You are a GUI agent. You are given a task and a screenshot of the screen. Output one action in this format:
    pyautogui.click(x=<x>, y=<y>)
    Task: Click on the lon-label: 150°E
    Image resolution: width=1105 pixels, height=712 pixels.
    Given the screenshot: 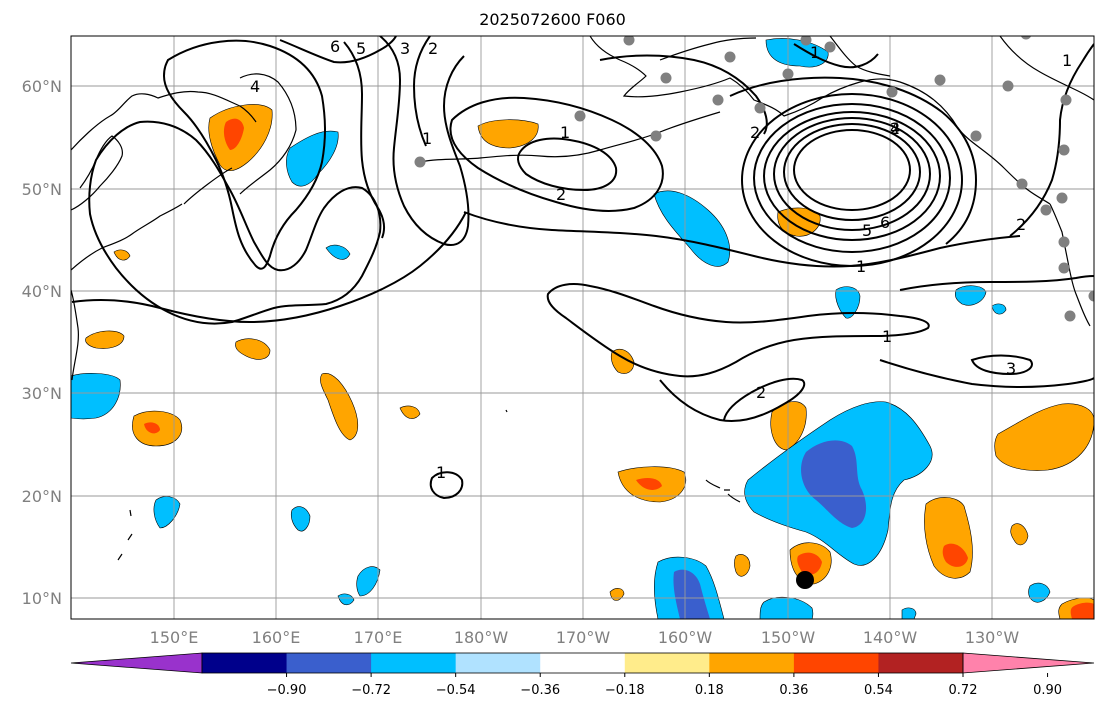 What is the action you would take?
    pyautogui.click(x=174, y=637)
    